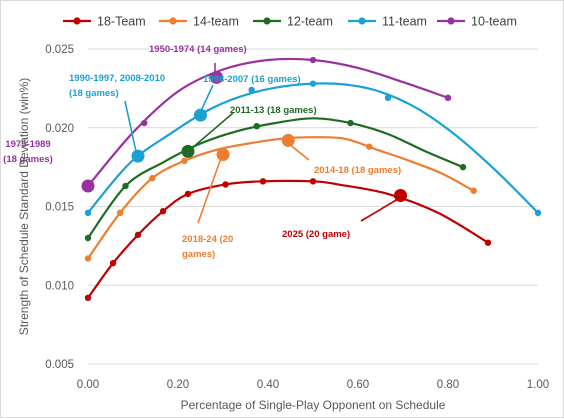 The image size is (564, 419). I want to click on legend-item-11-team: 11-team, so click(387, 22).